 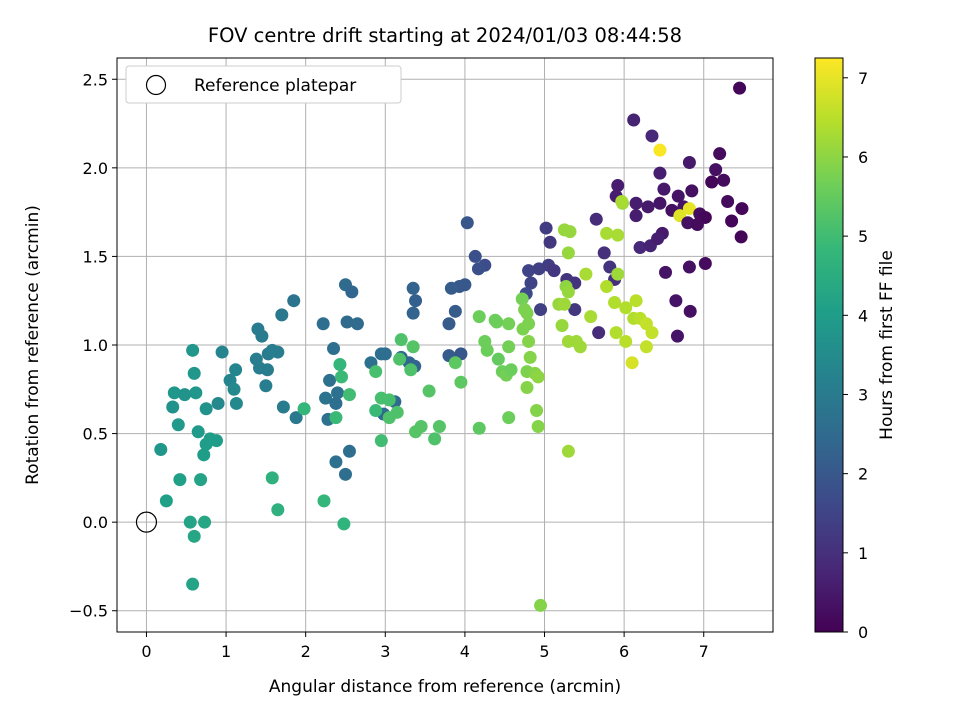 I want to click on x-axis-ticks: 0 1 2 3 4 5 6 7, so click(x=425, y=646).